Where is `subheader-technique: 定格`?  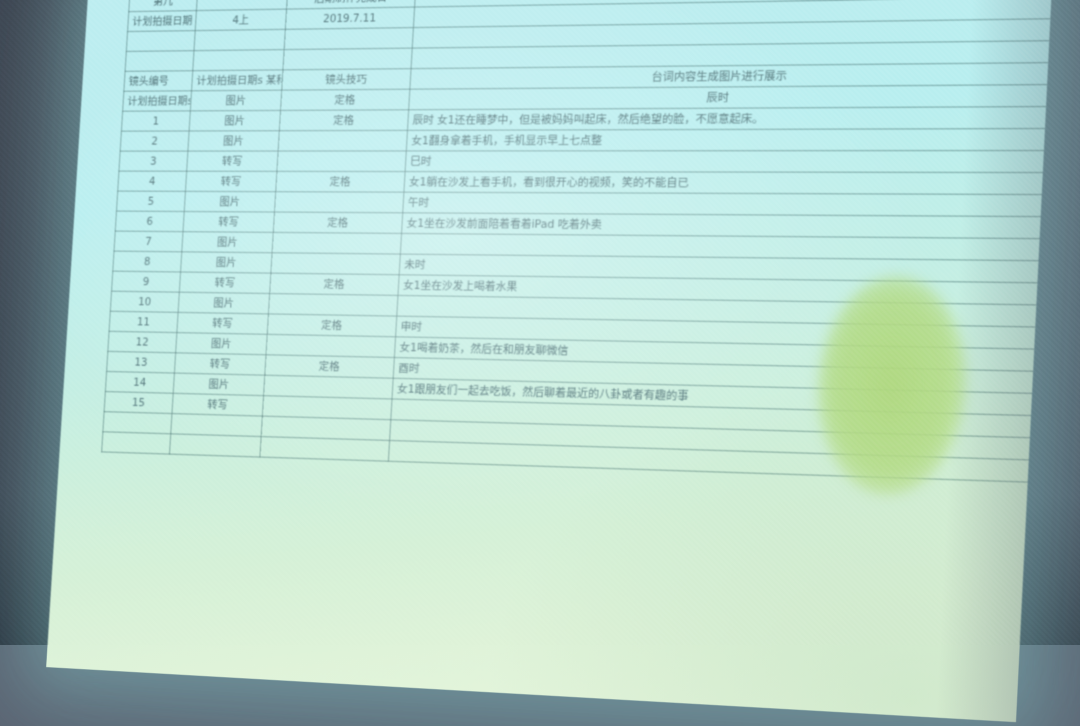 subheader-technique: 定格 is located at coordinates (345, 100).